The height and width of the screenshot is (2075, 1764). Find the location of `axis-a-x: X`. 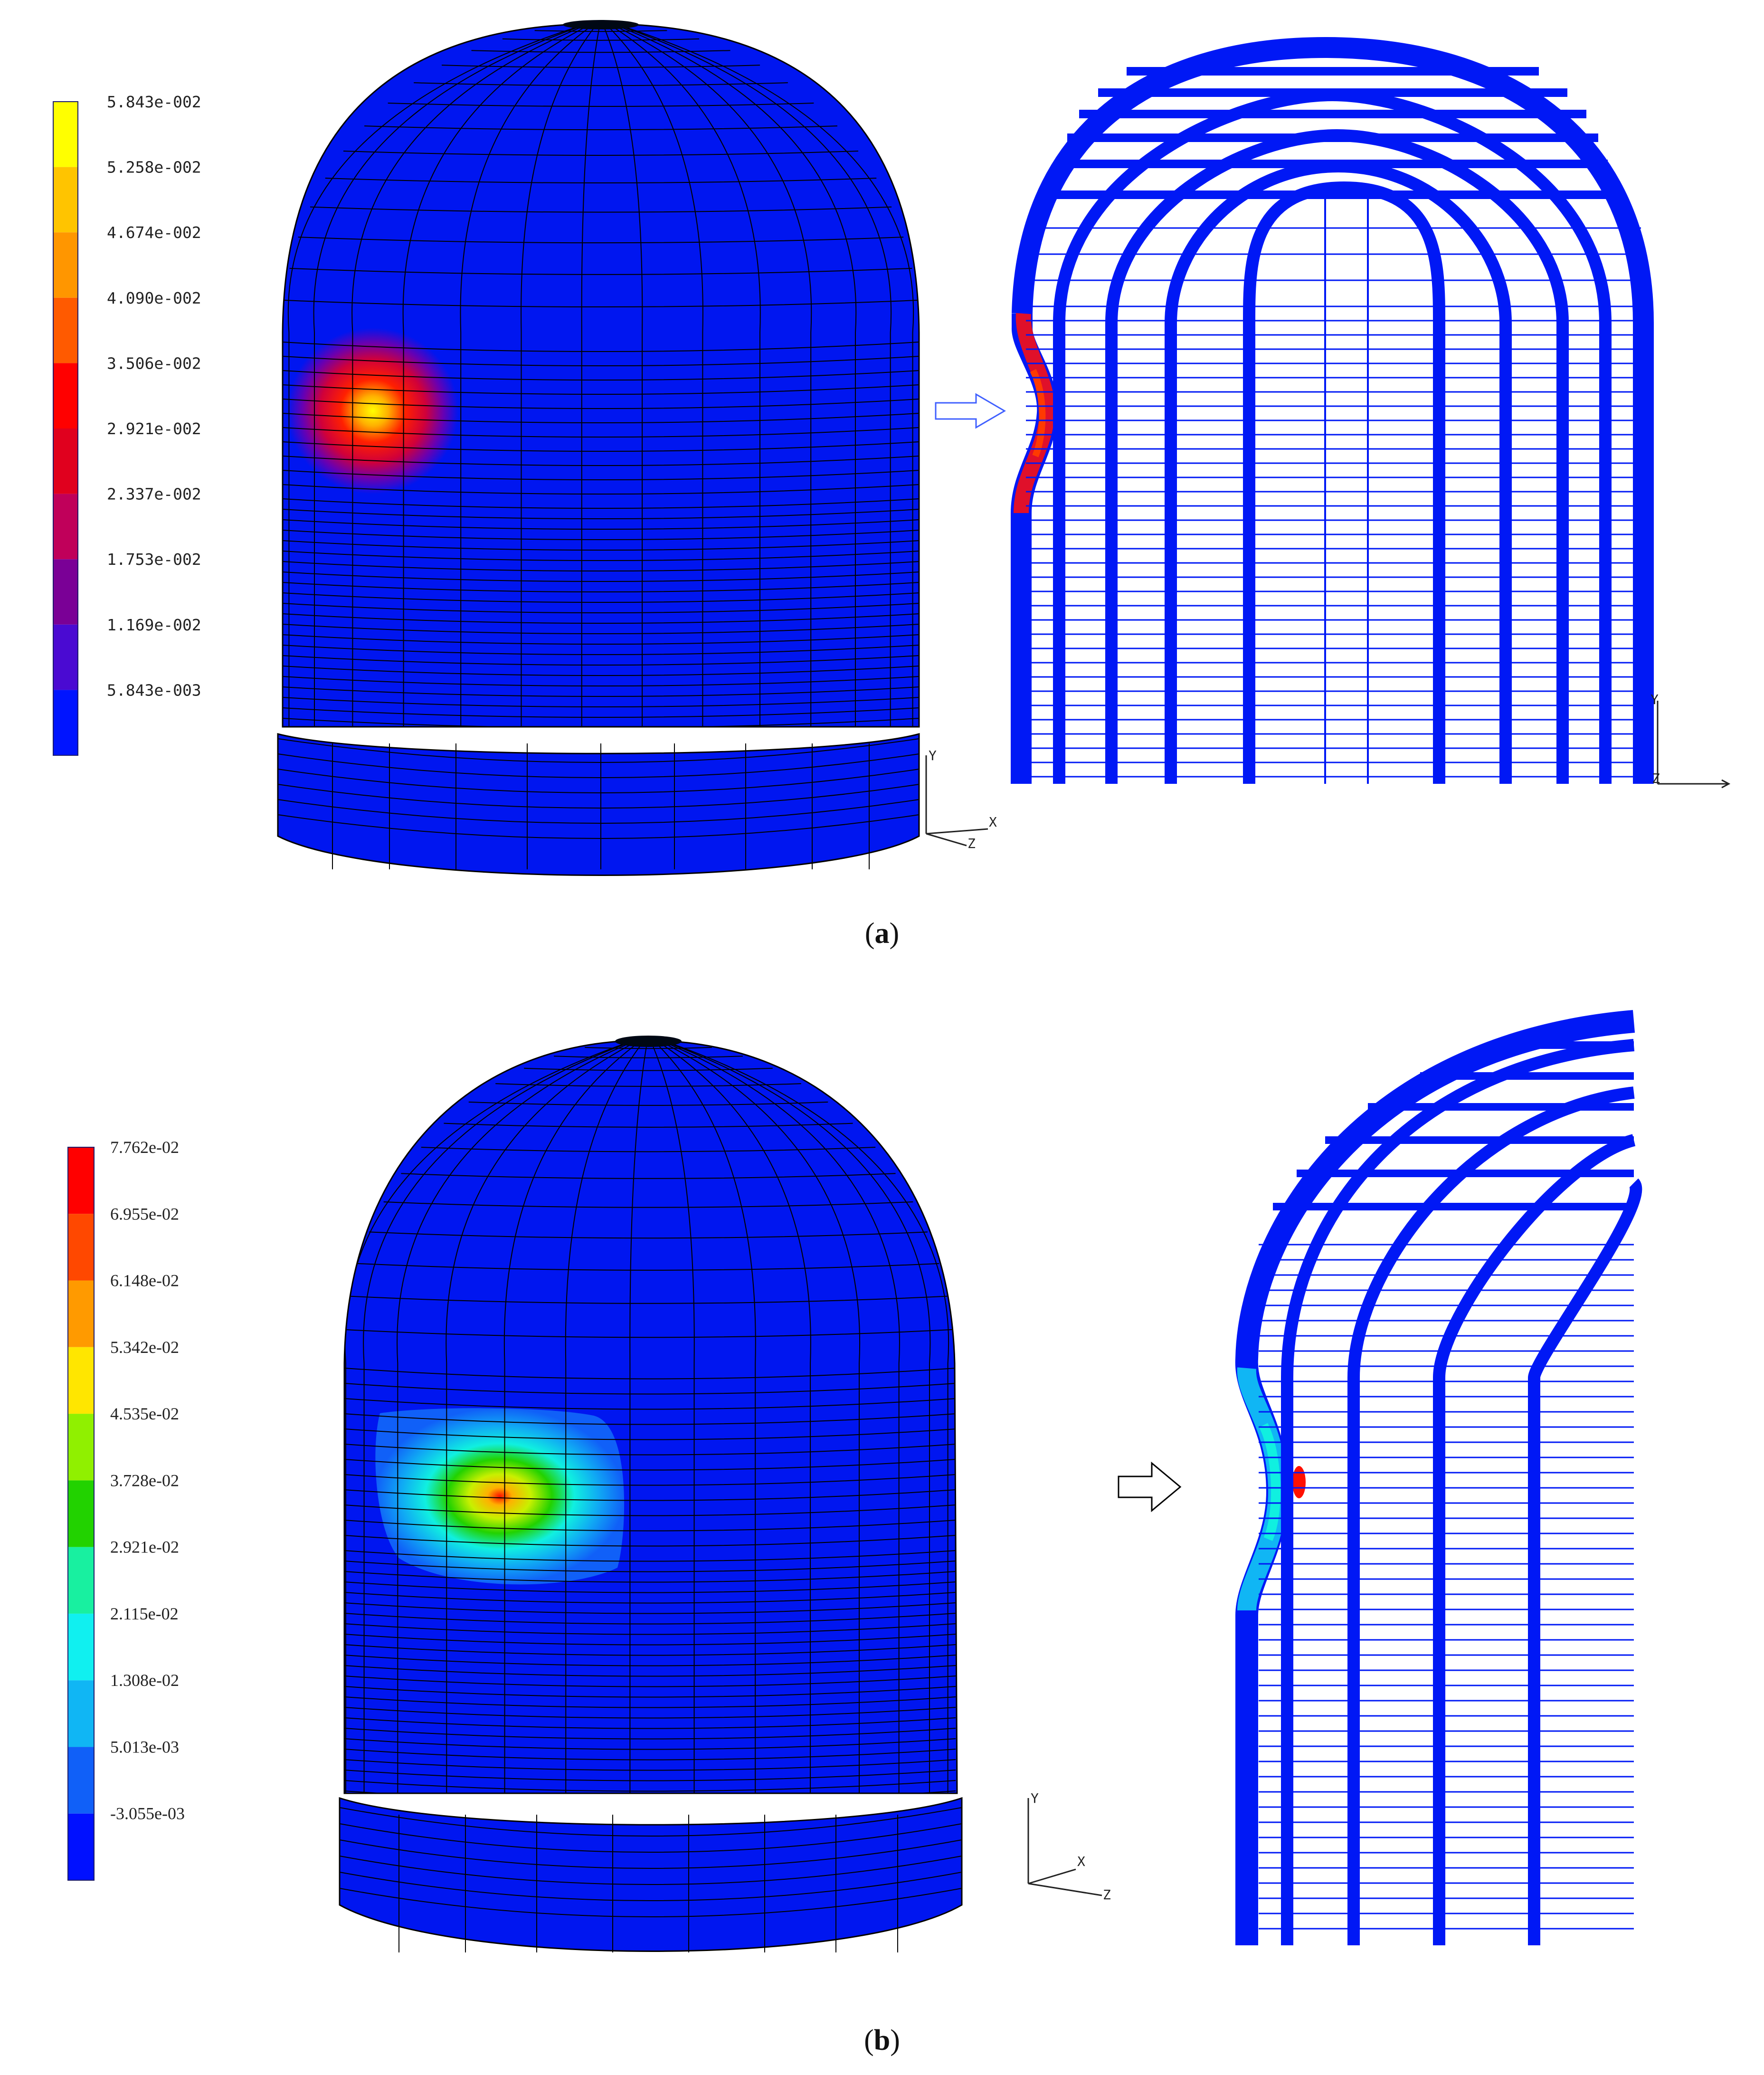

axis-a-x: X is located at coordinates (993, 822).